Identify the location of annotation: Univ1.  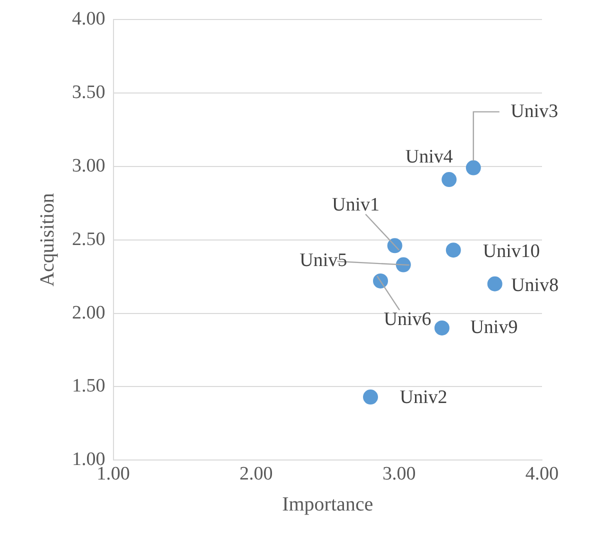
(356, 205).